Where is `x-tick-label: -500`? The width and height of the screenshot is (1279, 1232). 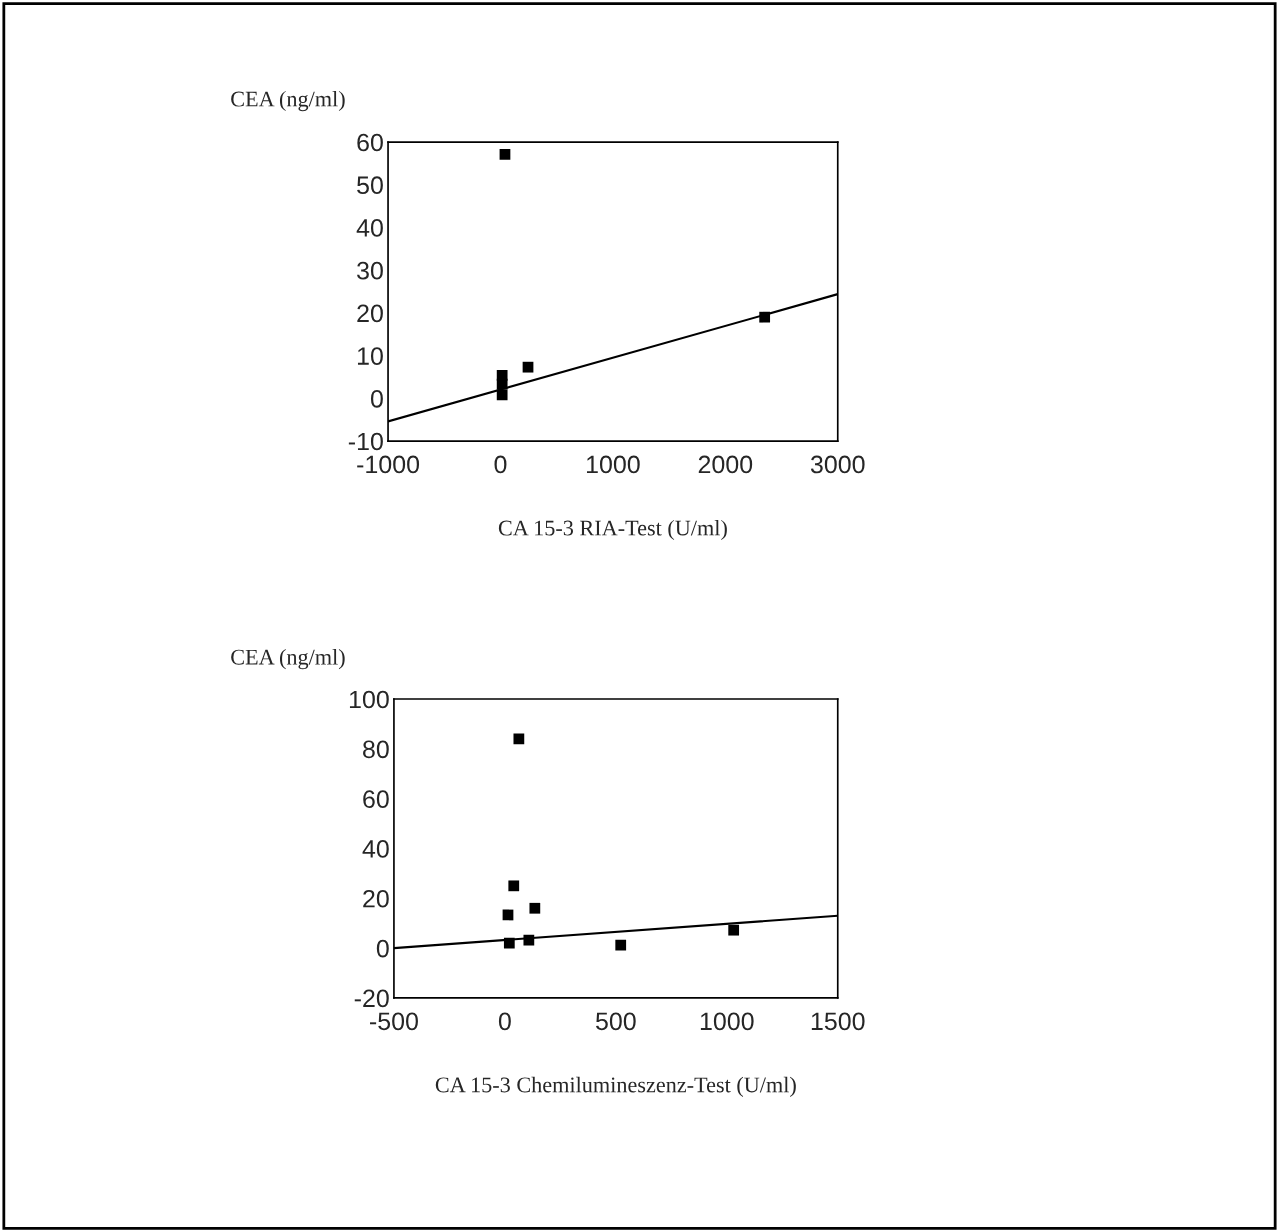 x-tick-label: -500 is located at coordinates (394, 1021).